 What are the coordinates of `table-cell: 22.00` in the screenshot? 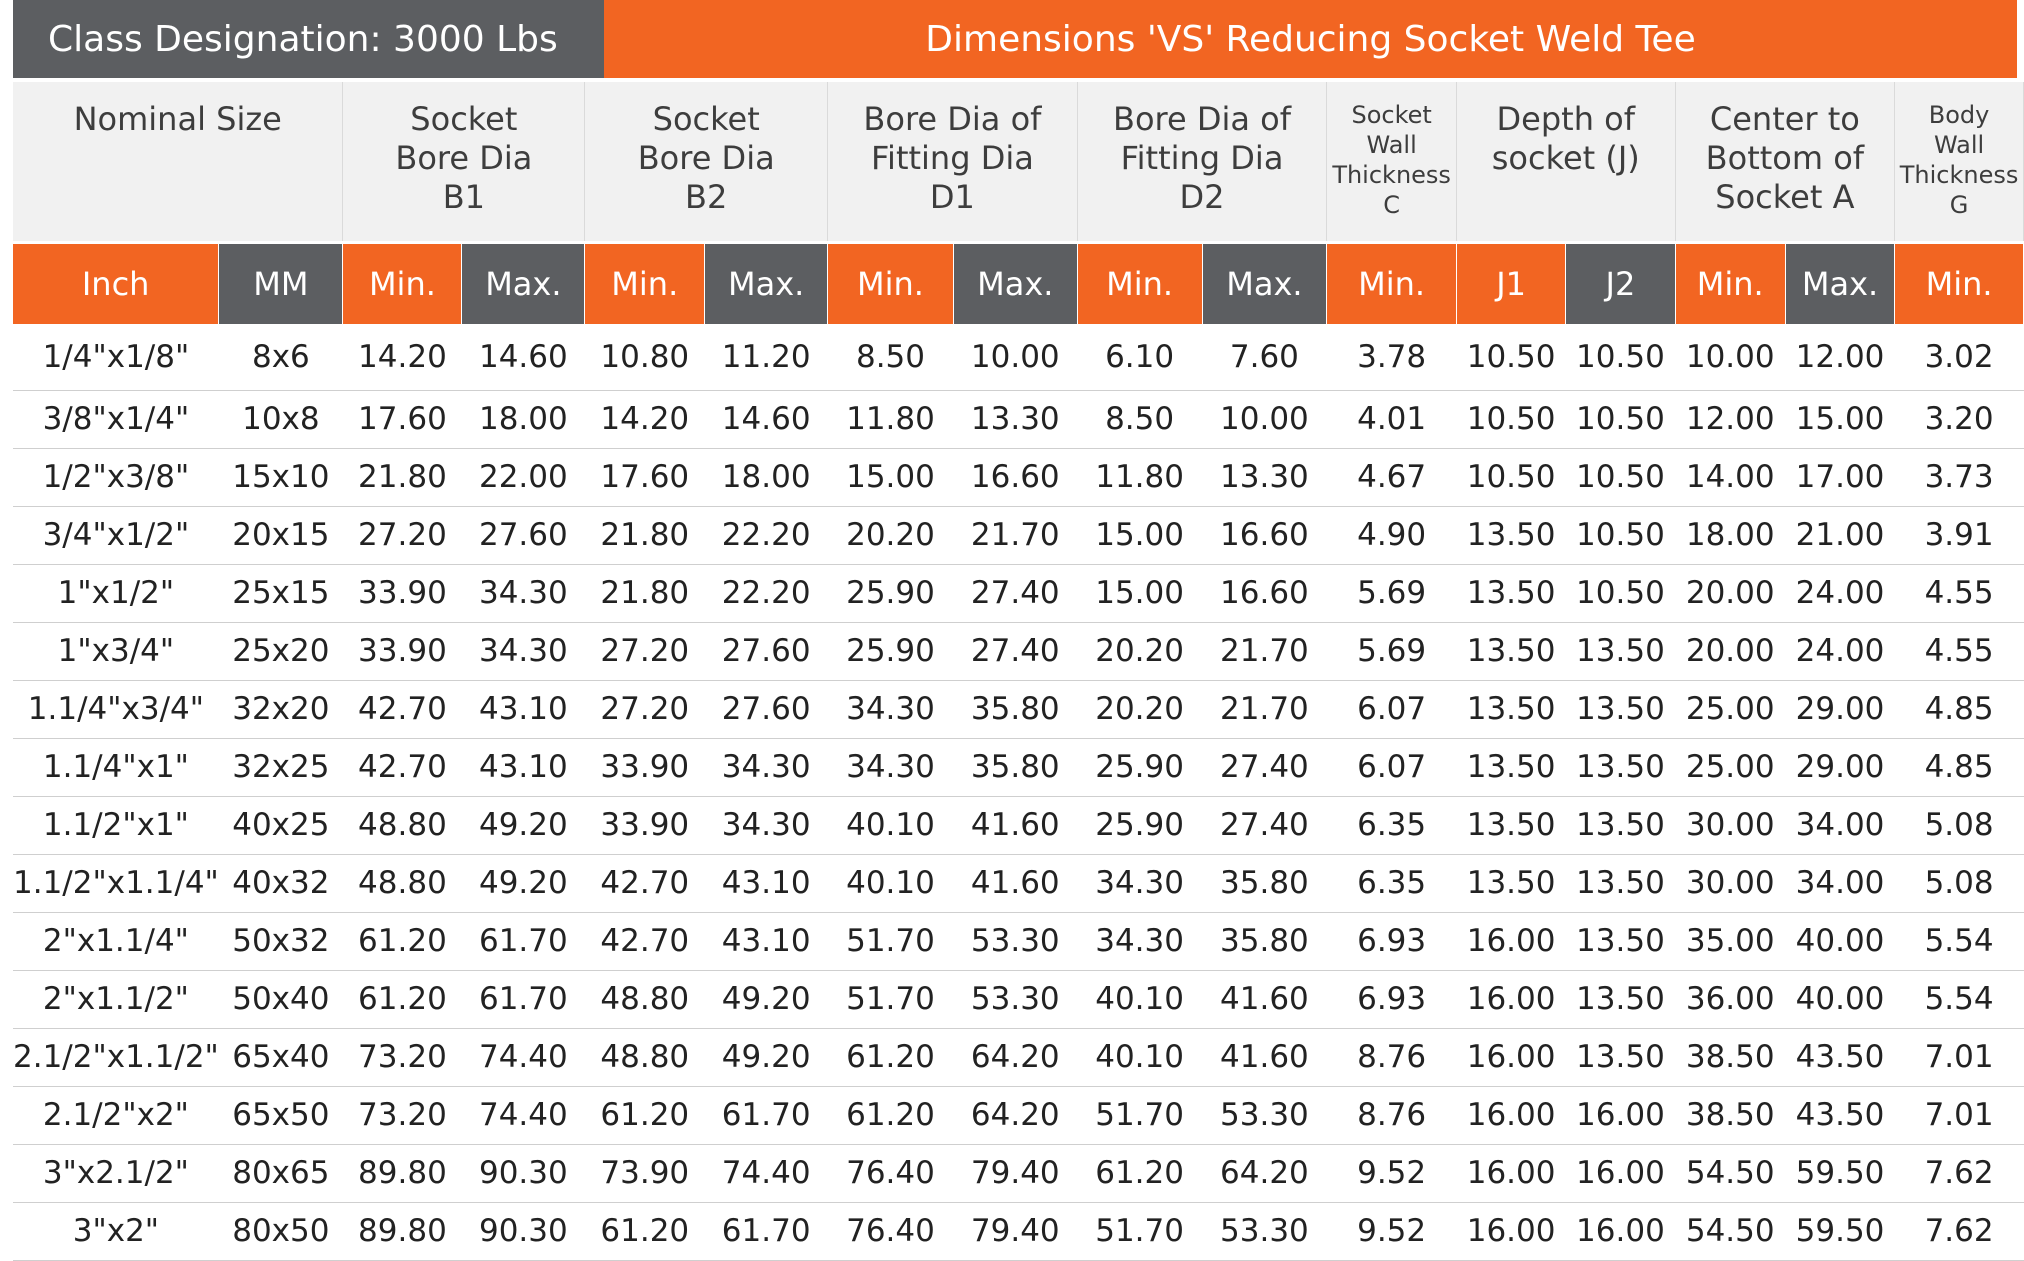 It's located at (523, 477).